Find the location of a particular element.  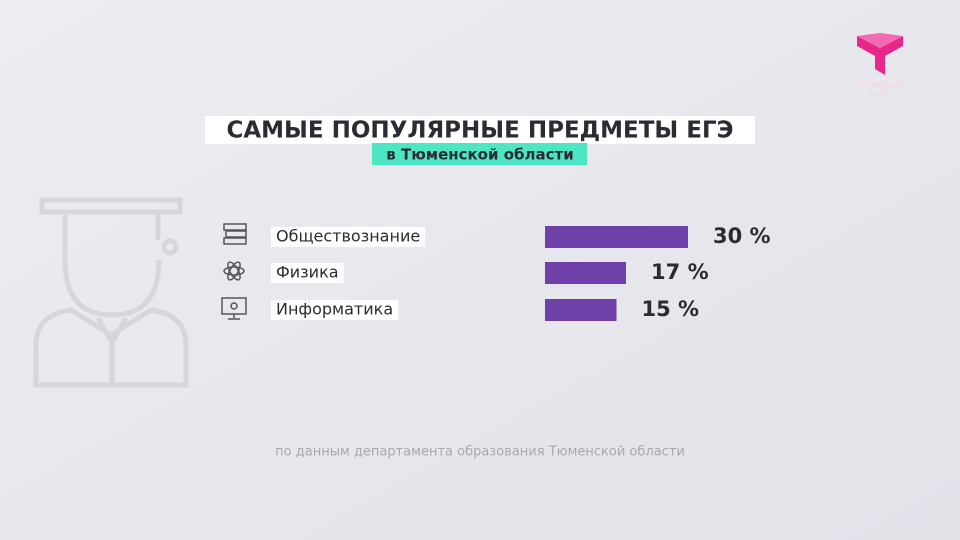

logo-text: ТЮМЕНСКОЕ is located at coordinates (879, 85).